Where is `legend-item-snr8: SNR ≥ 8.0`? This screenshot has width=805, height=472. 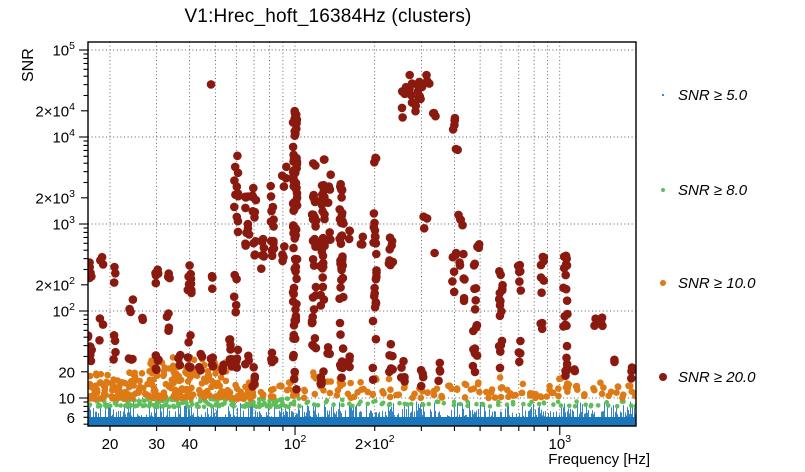
legend-item-snr8: SNR ≥ 8.0 is located at coordinates (697, 190).